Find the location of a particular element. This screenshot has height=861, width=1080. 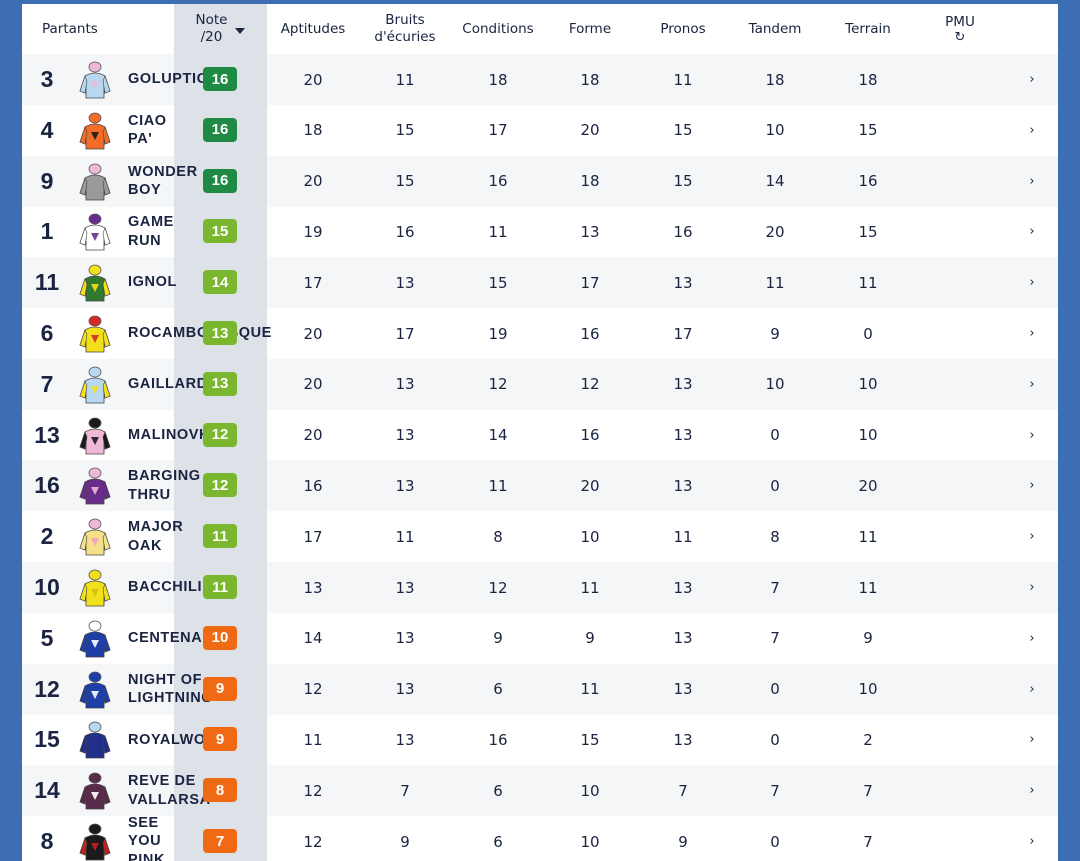

horse-name: BACCHILIDE is located at coordinates (176, 587).